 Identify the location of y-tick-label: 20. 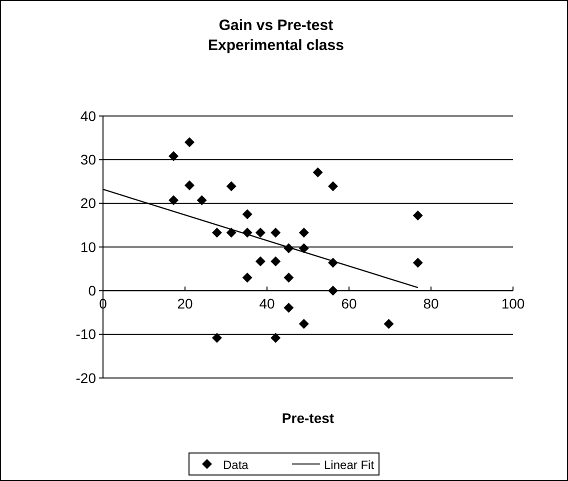
(88, 203).